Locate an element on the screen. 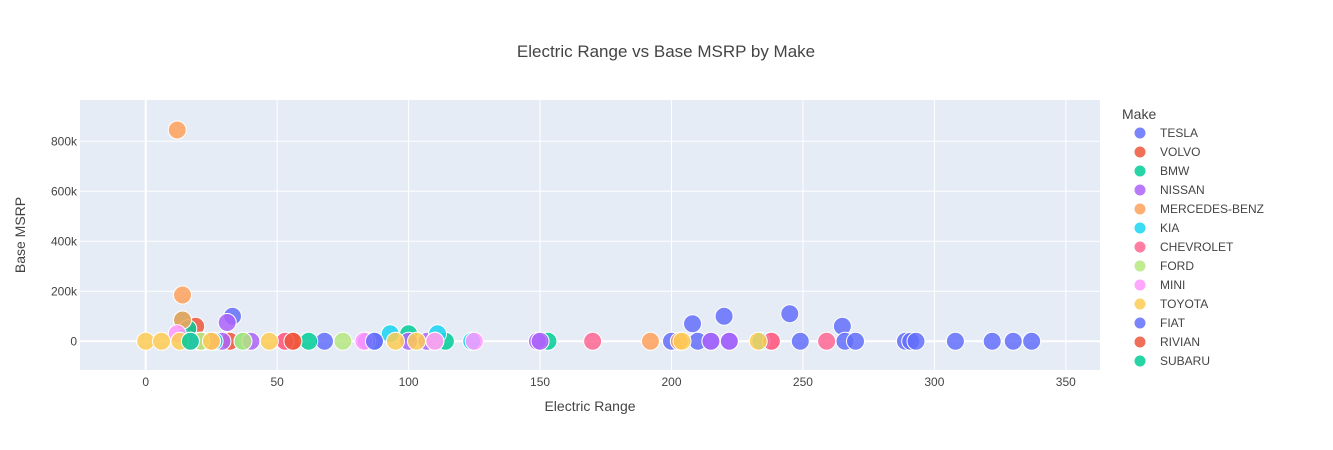 The height and width of the screenshot is (450, 1333). legend-item-label: CHEVROLET is located at coordinates (1197, 247).